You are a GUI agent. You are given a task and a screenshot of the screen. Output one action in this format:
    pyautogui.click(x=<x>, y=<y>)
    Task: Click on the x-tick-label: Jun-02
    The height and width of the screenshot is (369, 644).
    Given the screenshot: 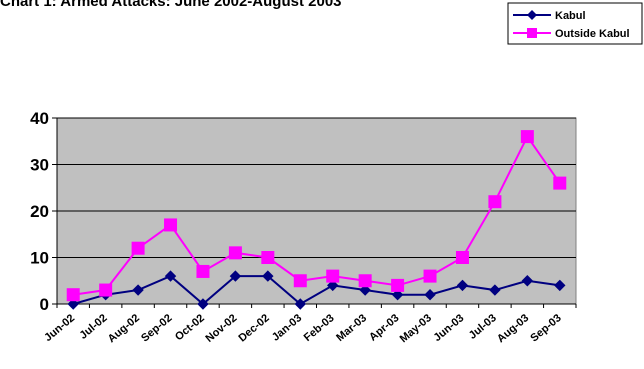 What is the action you would take?
    pyautogui.click(x=59, y=328)
    